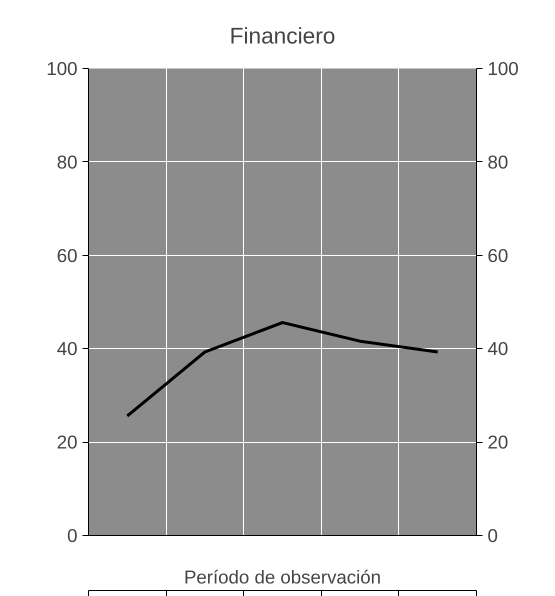 The width and height of the screenshot is (555, 596). What do you see at coordinates (498, 161) in the screenshot?
I see `y2-tick-label: 80` at bounding box center [498, 161].